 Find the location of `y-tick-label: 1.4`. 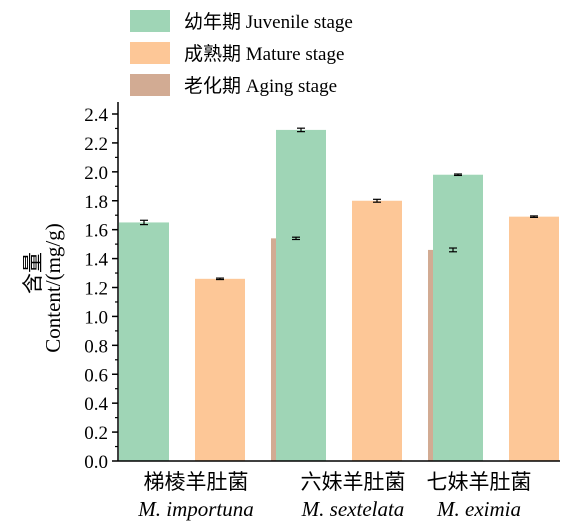

y-tick-label: 1.4 is located at coordinates (96, 260).